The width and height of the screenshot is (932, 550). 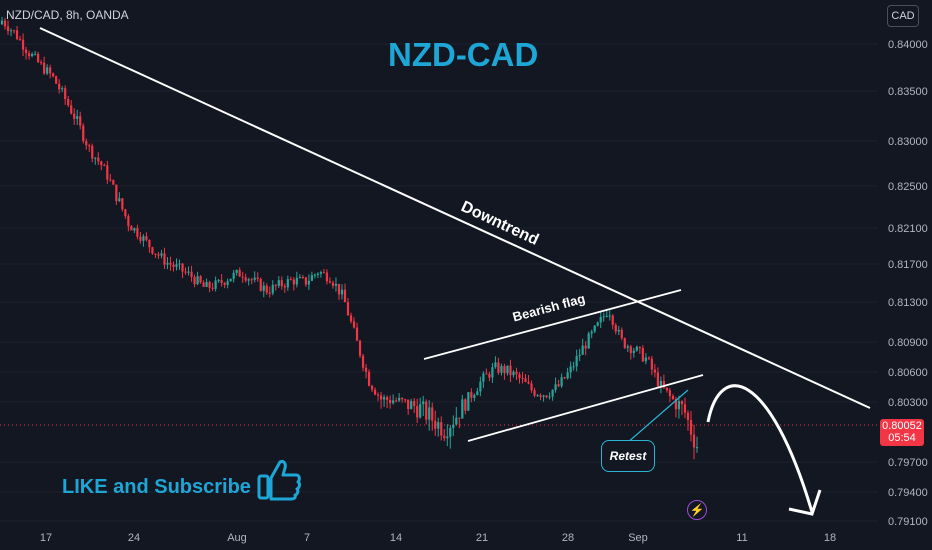 What do you see at coordinates (307, 538) in the screenshot?
I see `time-tick-label: 7` at bounding box center [307, 538].